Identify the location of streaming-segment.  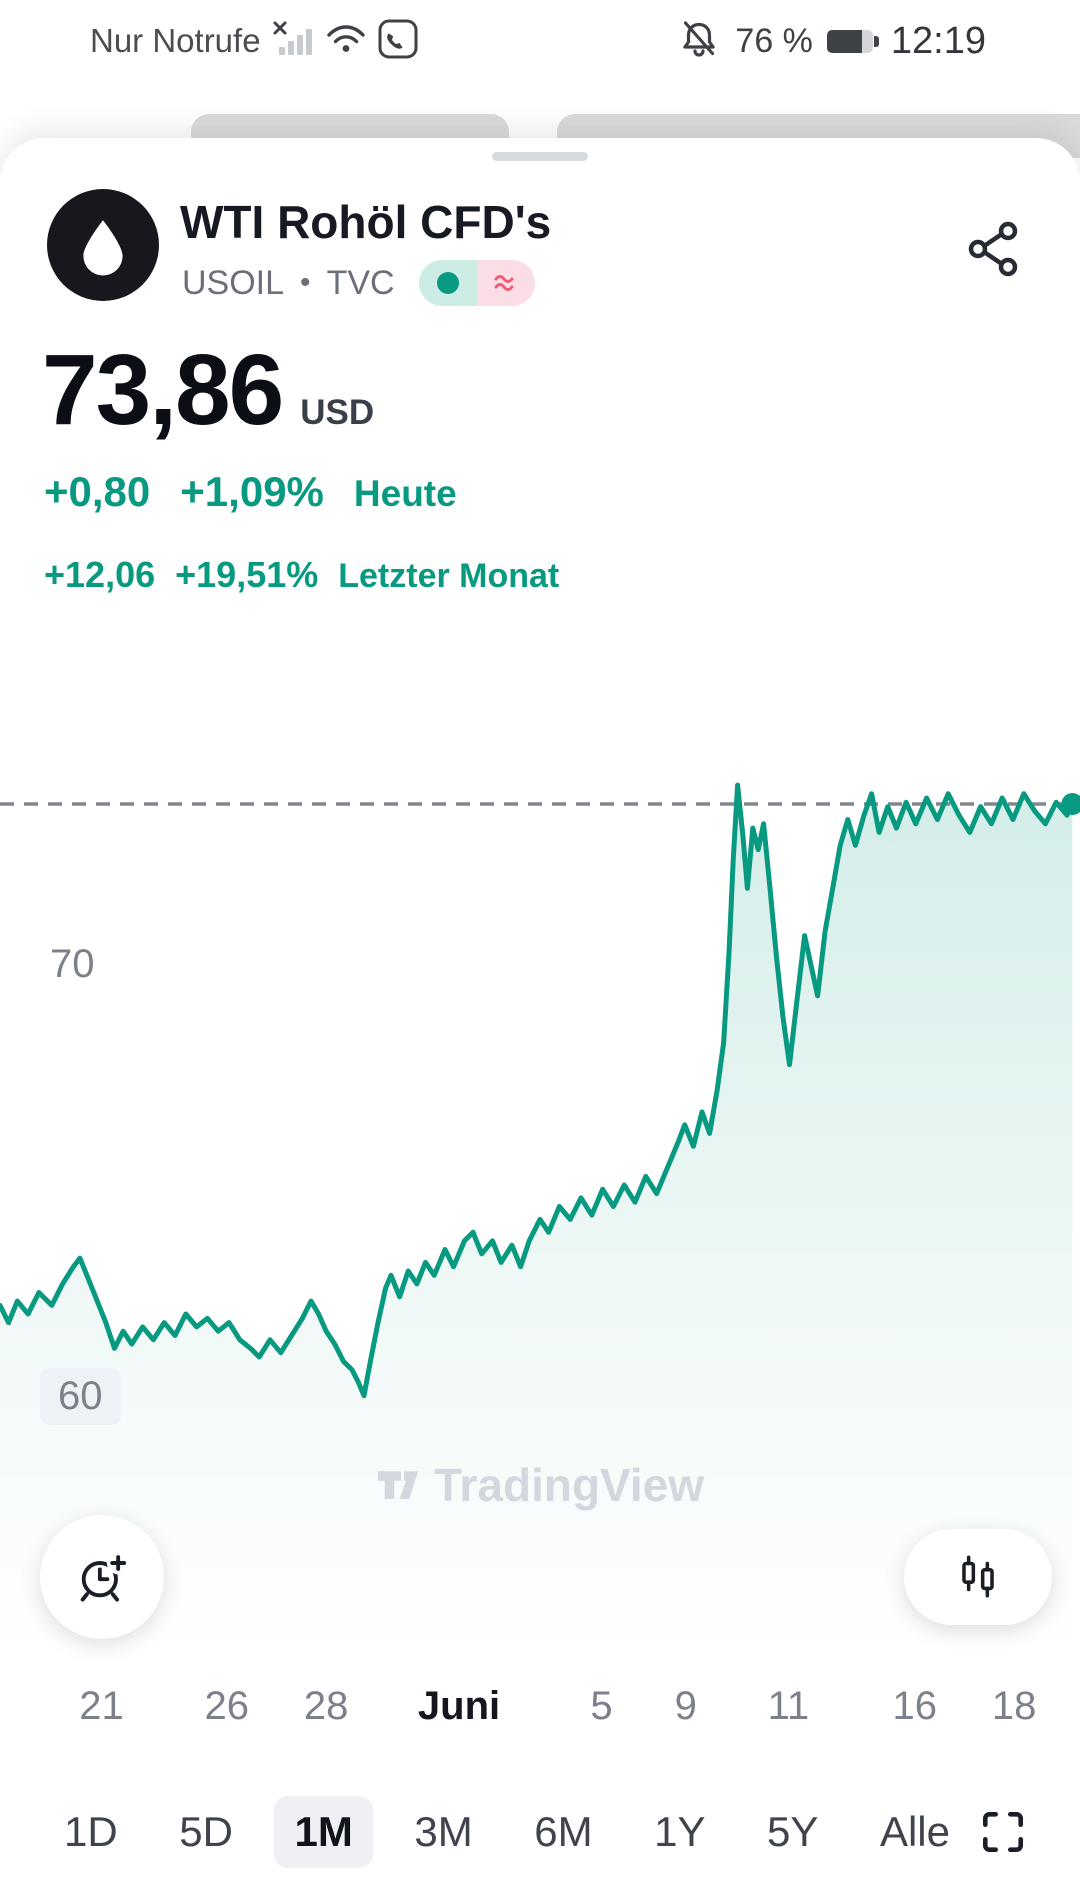
(505, 283).